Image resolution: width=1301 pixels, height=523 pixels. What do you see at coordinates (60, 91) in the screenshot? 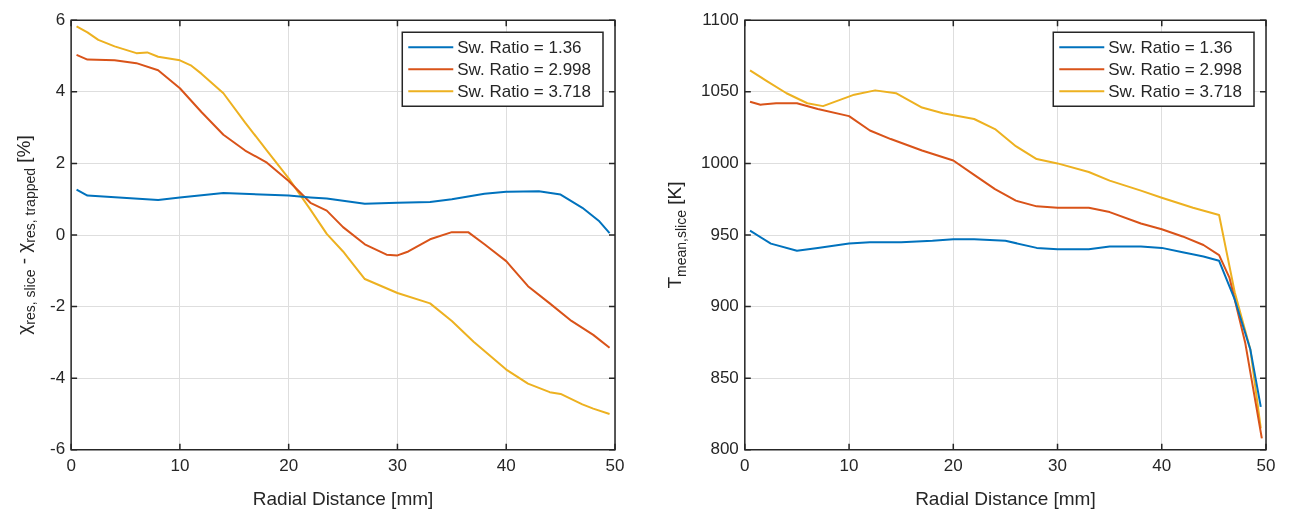
I see `y-tick-label: 4` at bounding box center [60, 91].